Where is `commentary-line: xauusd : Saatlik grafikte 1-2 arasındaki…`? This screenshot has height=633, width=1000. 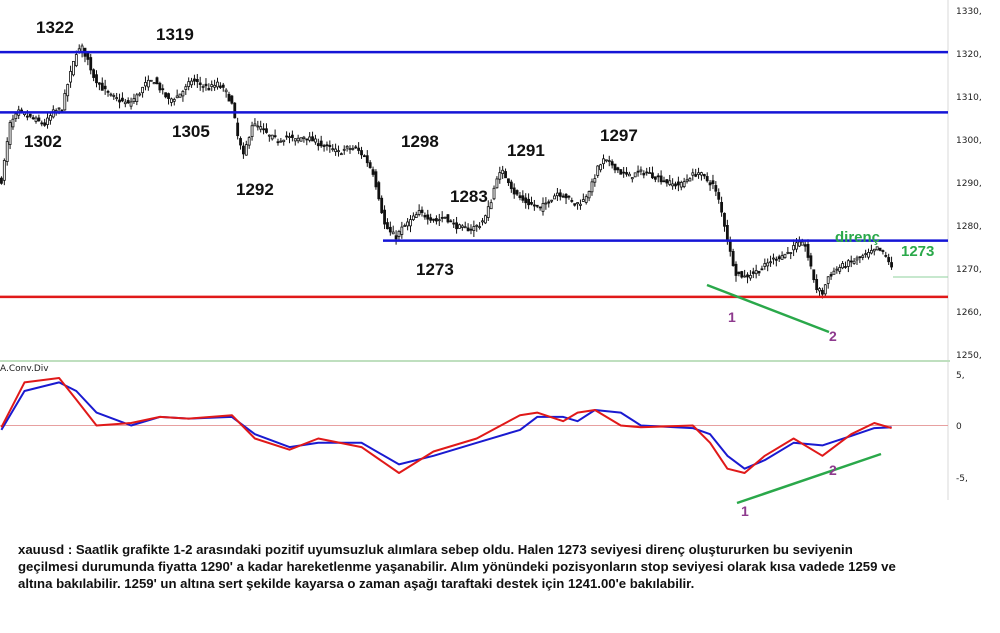 commentary-line: xauusd : Saatlik grafikte 1-2 arasındaki… is located at coordinates (435, 549).